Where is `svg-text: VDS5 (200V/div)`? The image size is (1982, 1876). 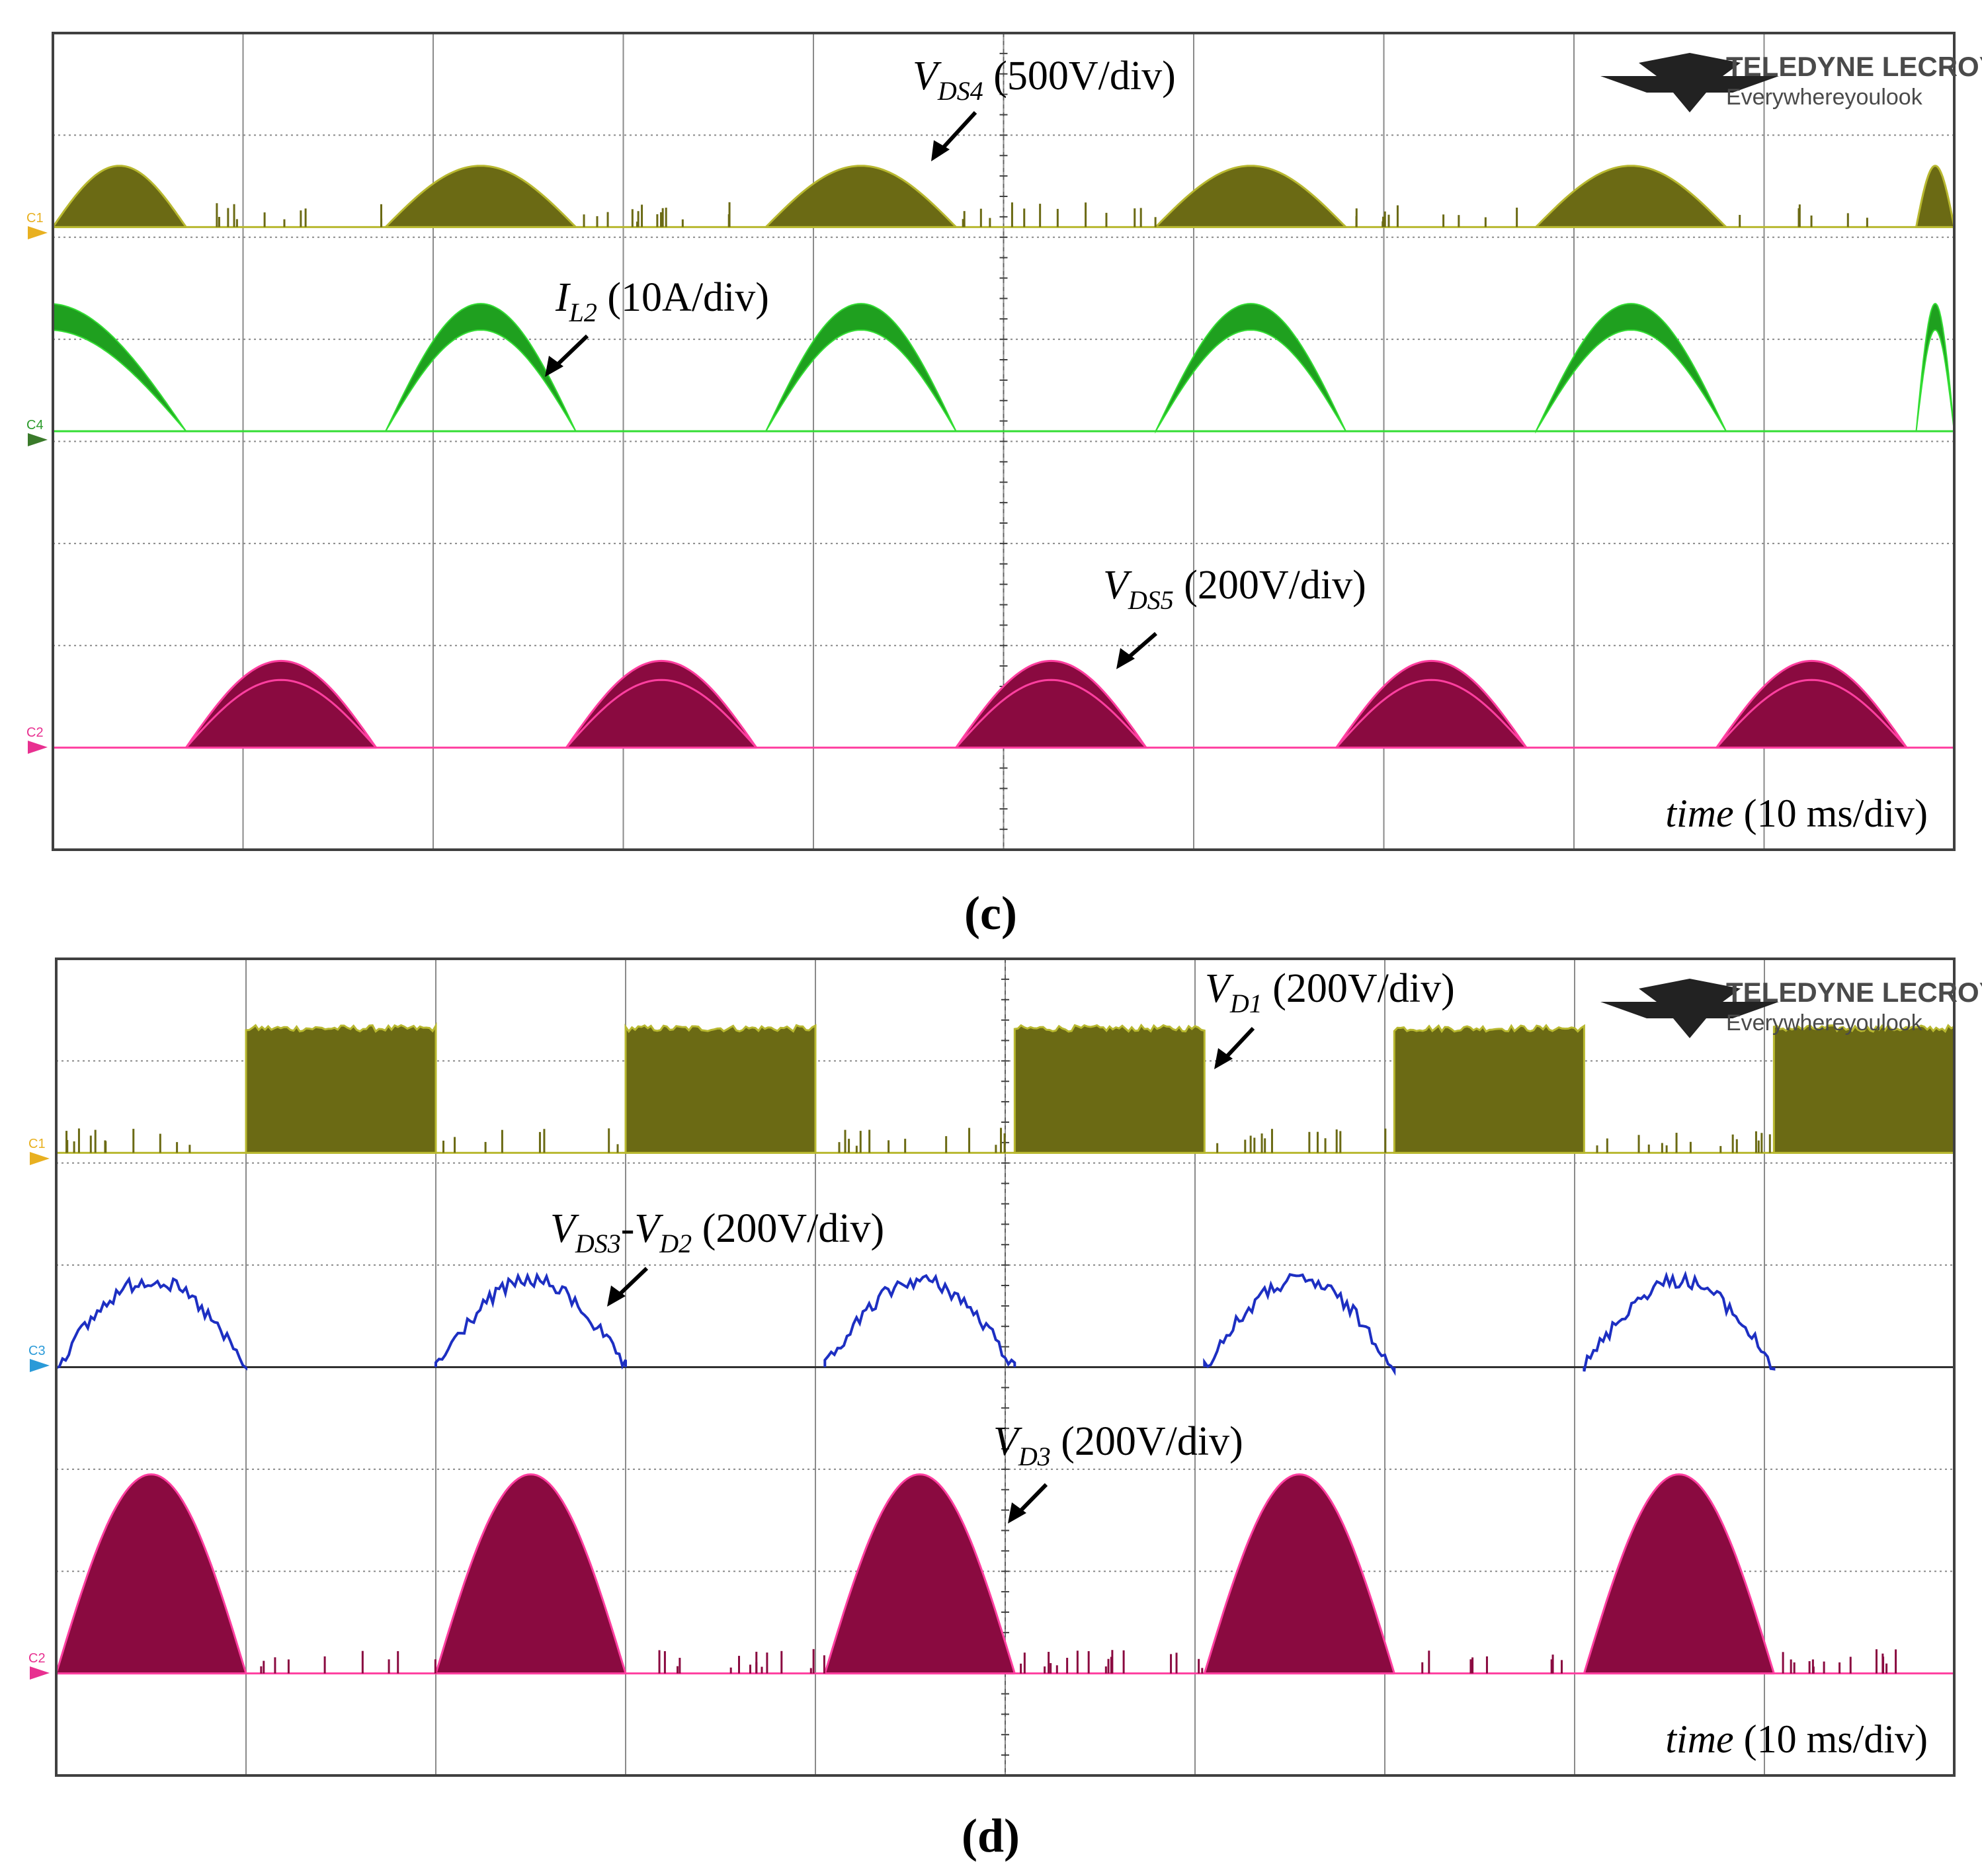 svg-text: VDS5 (200V/div) is located at coordinates (1234, 589).